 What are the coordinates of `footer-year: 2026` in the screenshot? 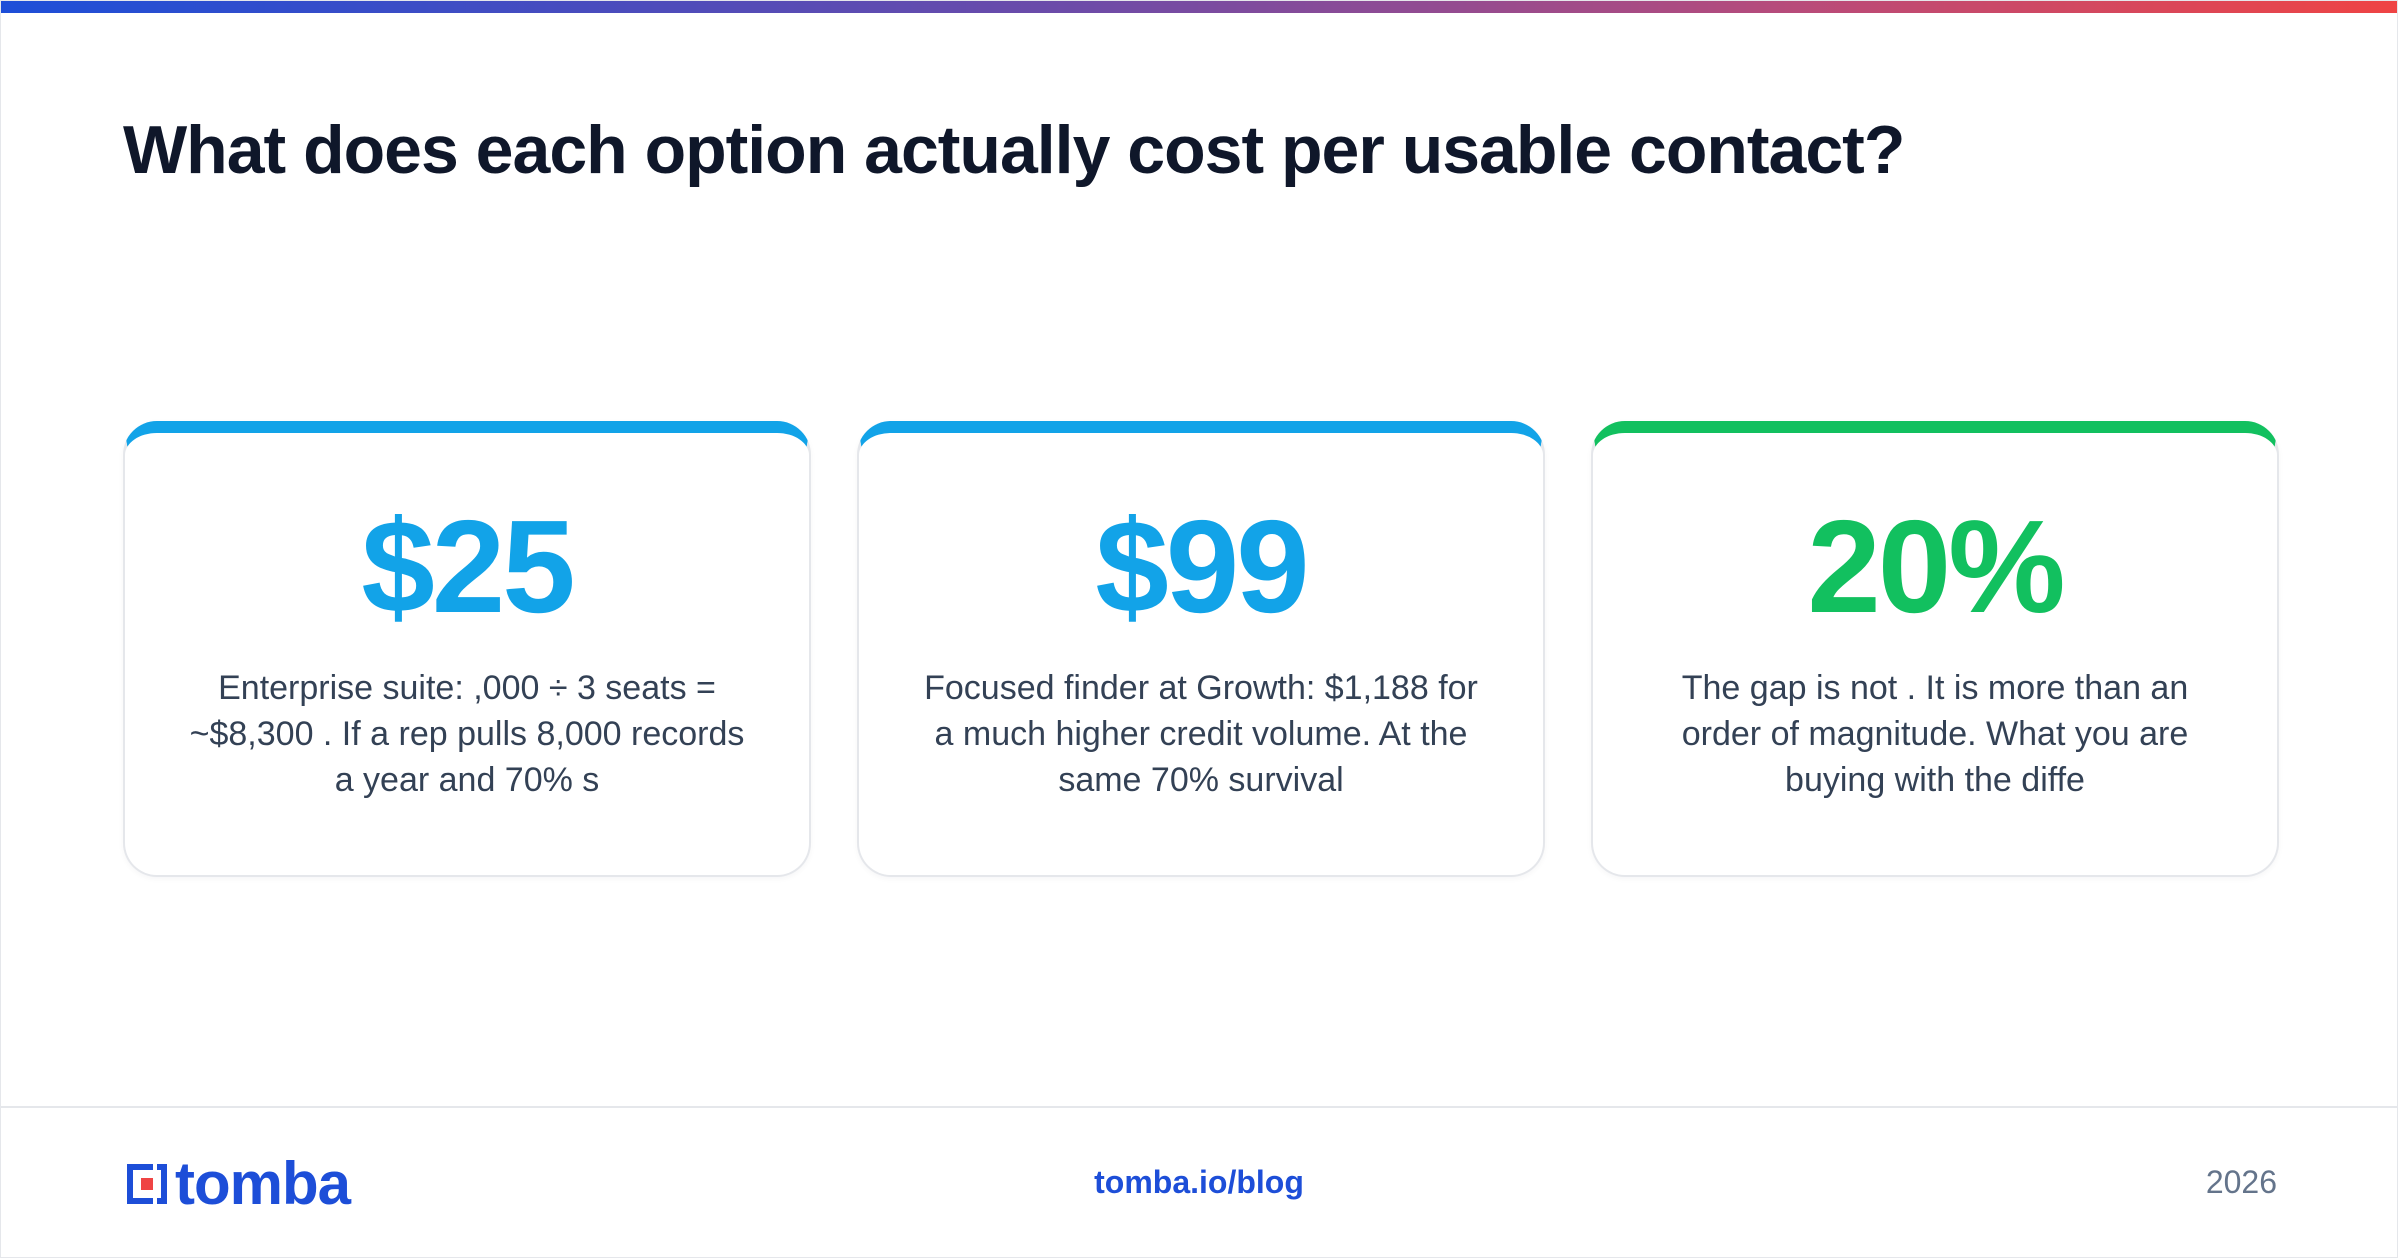 It's located at (2241, 1182).